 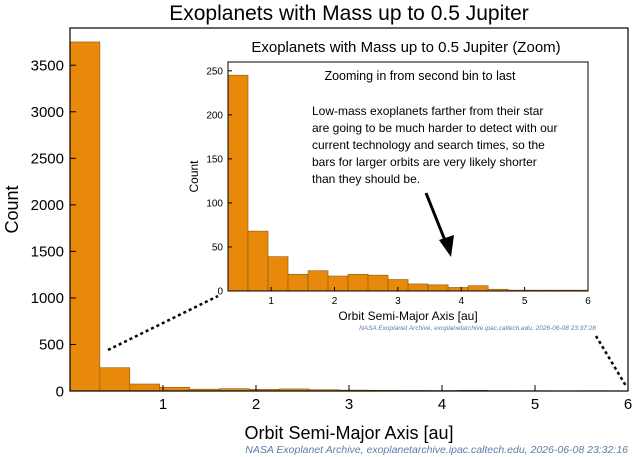 I want to click on y-tick-label: 250, so click(x=214, y=71).